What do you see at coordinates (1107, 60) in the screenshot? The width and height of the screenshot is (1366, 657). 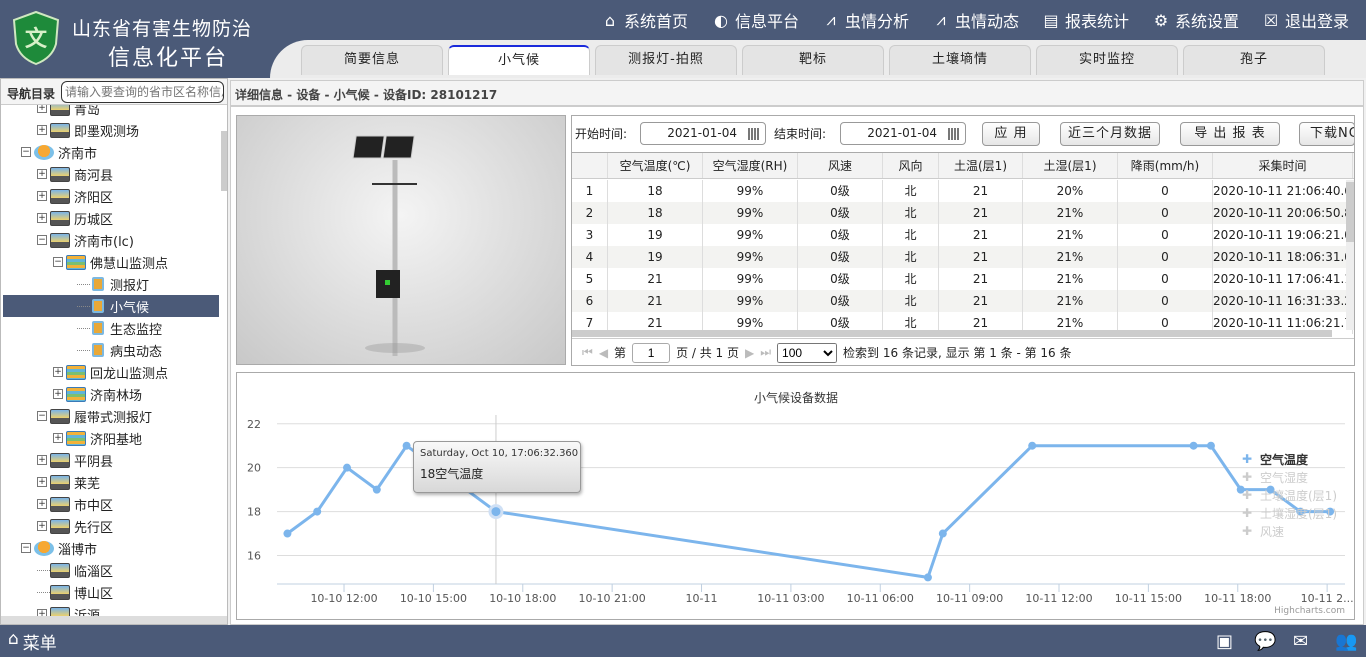 I see `tab-5: 实时监控` at bounding box center [1107, 60].